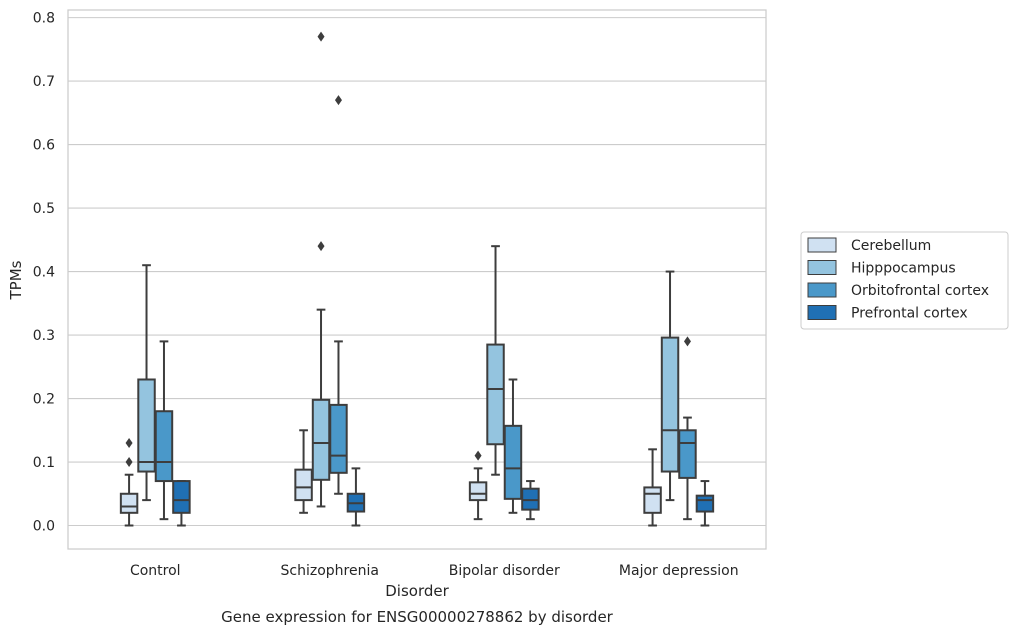 This screenshot has height=635, width=1018. I want to click on x-tick-label: Control, so click(155, 571).